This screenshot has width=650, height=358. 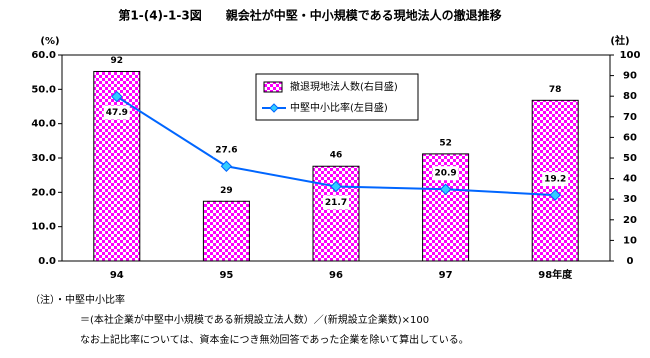 What do you see at coordinates (630, 137) in the screenshot?
I see `y2-tick-label: 60` at bounding box center [630, 137].